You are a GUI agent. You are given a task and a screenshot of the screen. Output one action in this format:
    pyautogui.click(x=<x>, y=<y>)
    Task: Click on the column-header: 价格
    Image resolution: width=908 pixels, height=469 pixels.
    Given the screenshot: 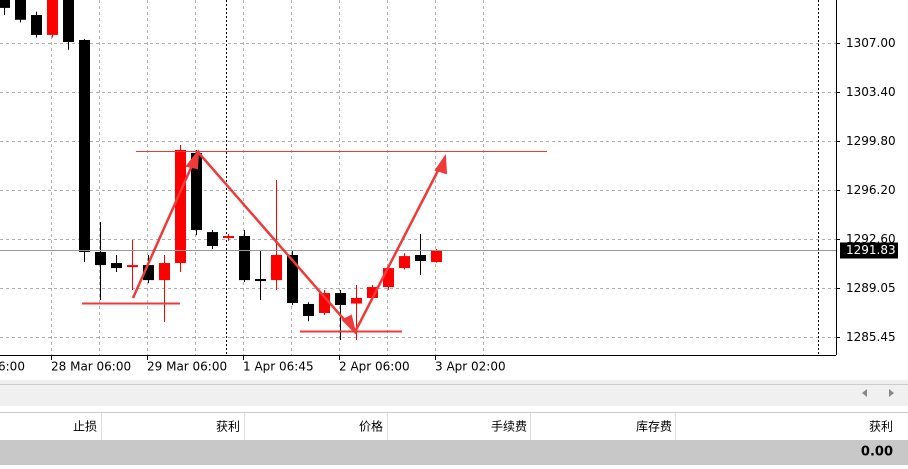 What is the action you would take?
    pyautogui.click(x=371, y=426)
    